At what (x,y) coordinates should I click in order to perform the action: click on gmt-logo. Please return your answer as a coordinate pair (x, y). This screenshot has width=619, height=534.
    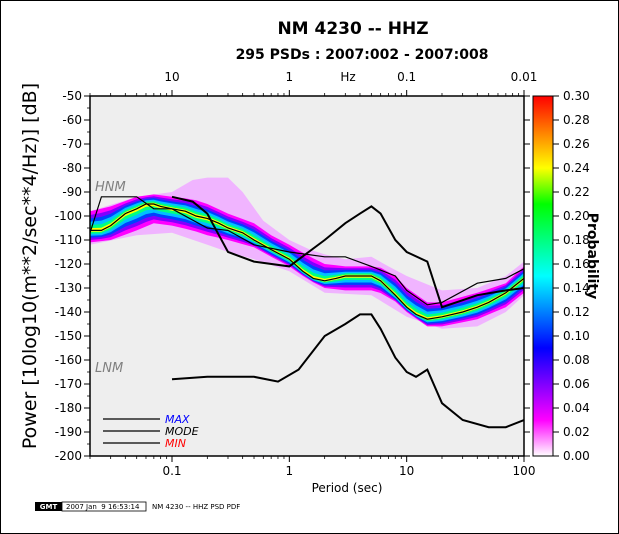
    Looking at the image, I should click on (48, 506).